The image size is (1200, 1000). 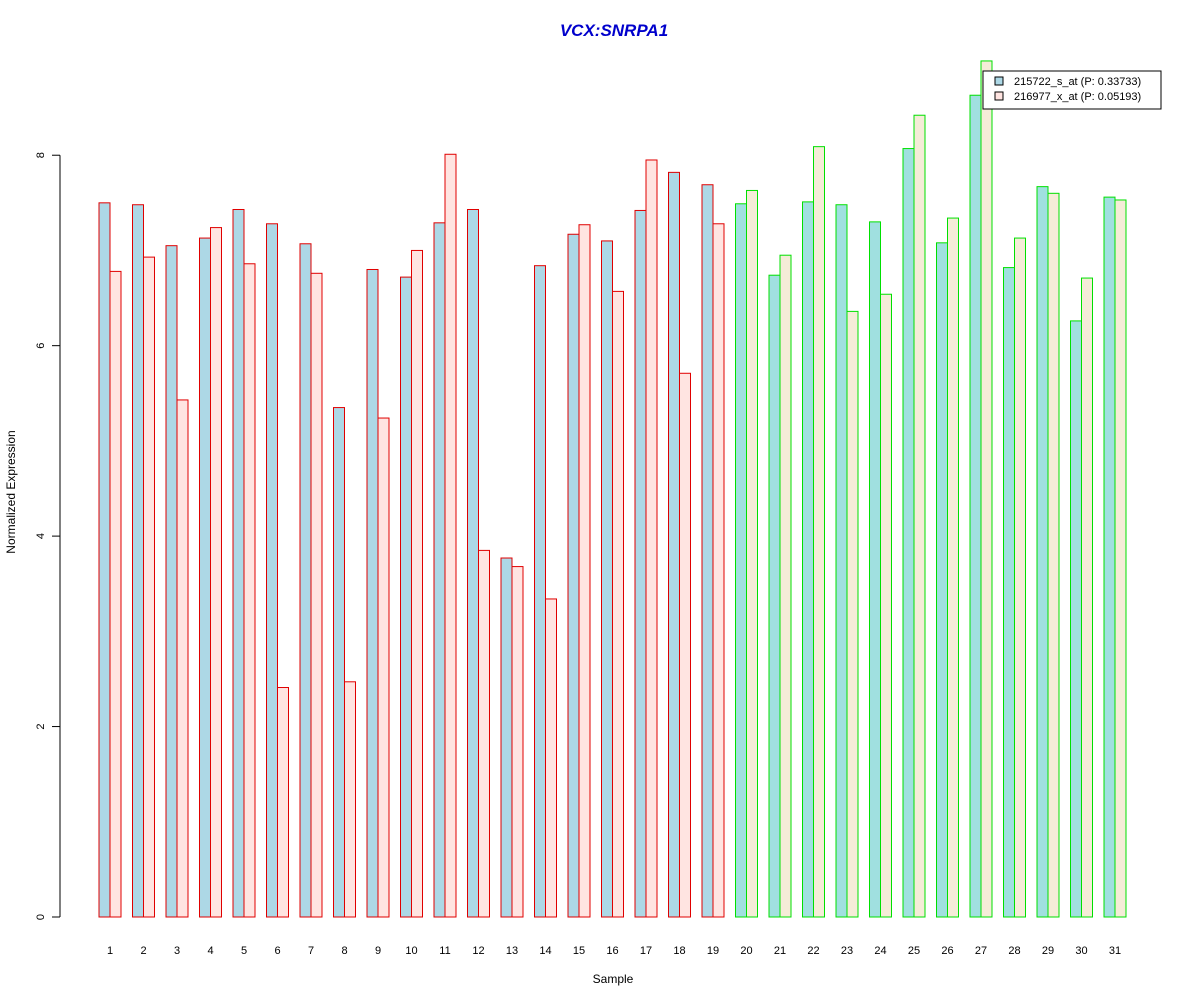 I want to click on y-tick-label: 6, so click(x=41, y=346).